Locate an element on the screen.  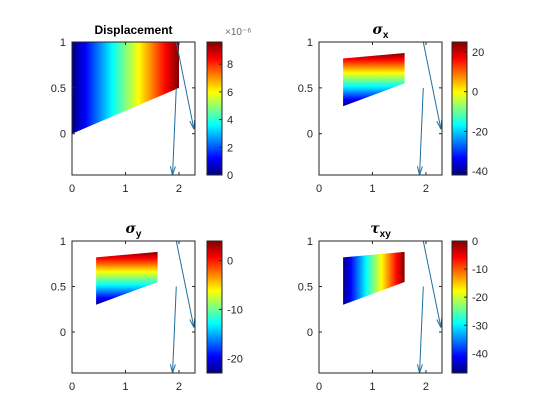
colorbar: 0 -10 -20 is located at coordinates (224, 307).